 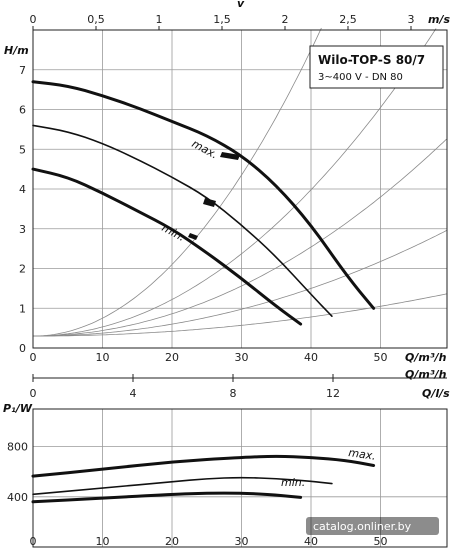 I want to click on watermark: catalog.onliner.by, so click(x=372, y=526).